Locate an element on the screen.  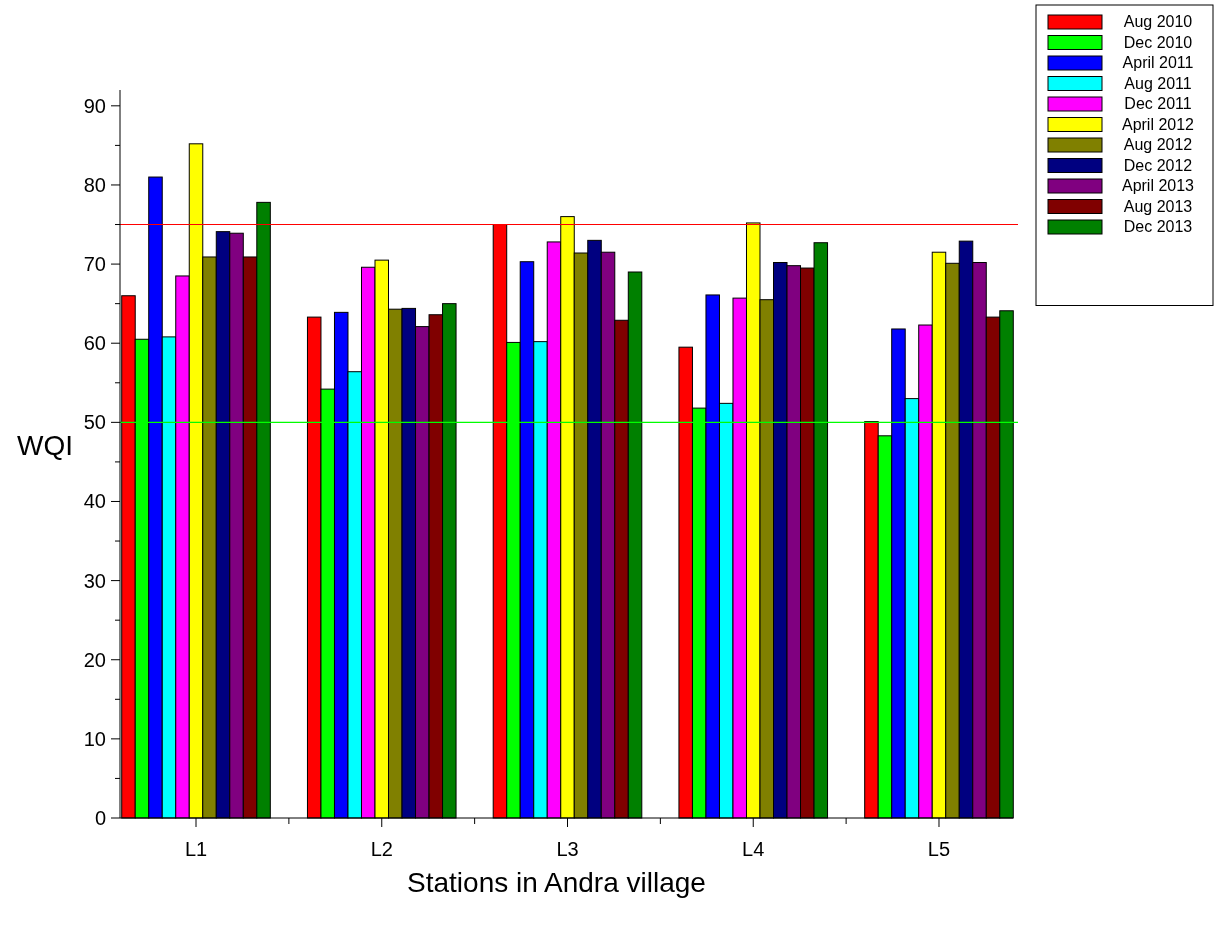
x-axis-title: Stations in Andra village is located at coordinates (556, 882).